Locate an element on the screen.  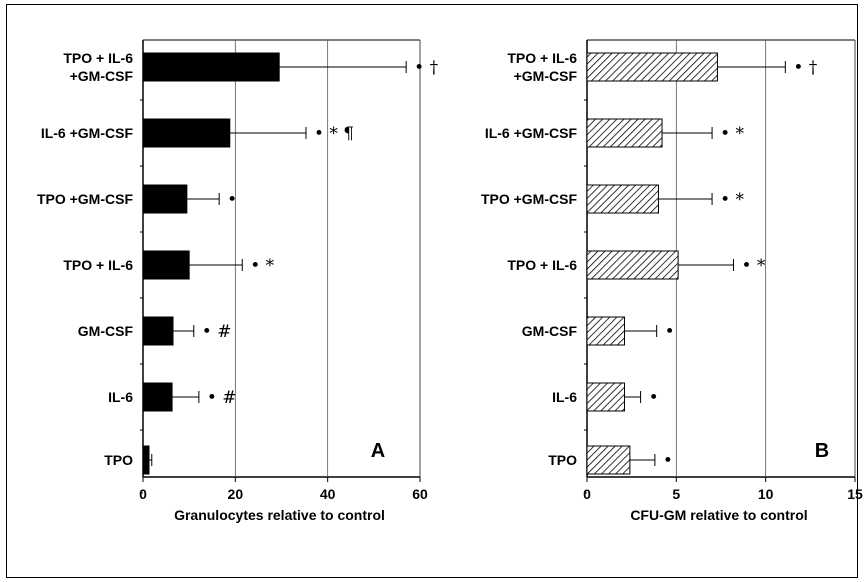
significance-mark: • * ¶ is located at coordinates (334, 134).